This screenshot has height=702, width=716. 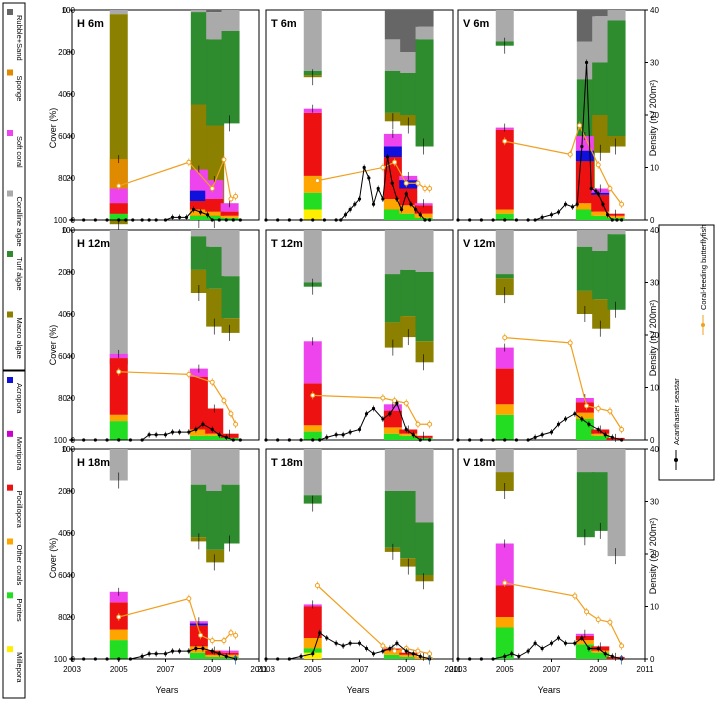 I want to click on bottom-bar-acropora-2009, so click(x=600, y=193).